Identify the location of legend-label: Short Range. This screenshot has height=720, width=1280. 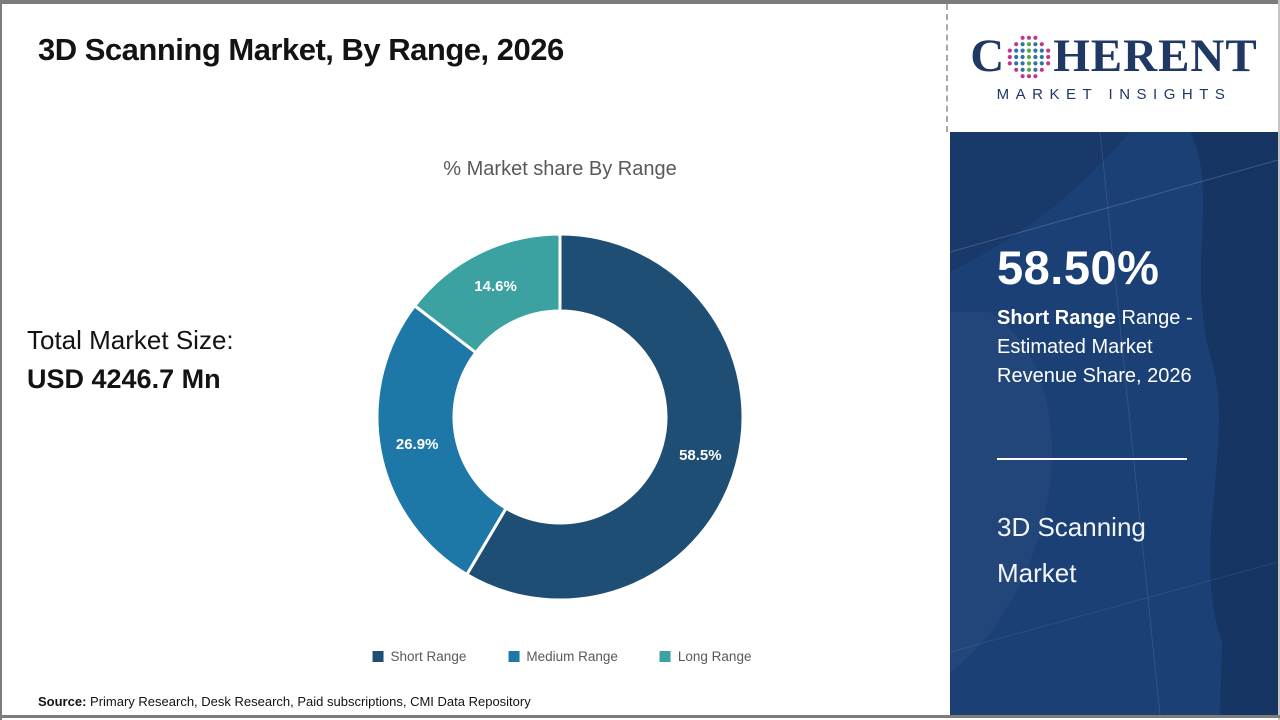
(428, 656).